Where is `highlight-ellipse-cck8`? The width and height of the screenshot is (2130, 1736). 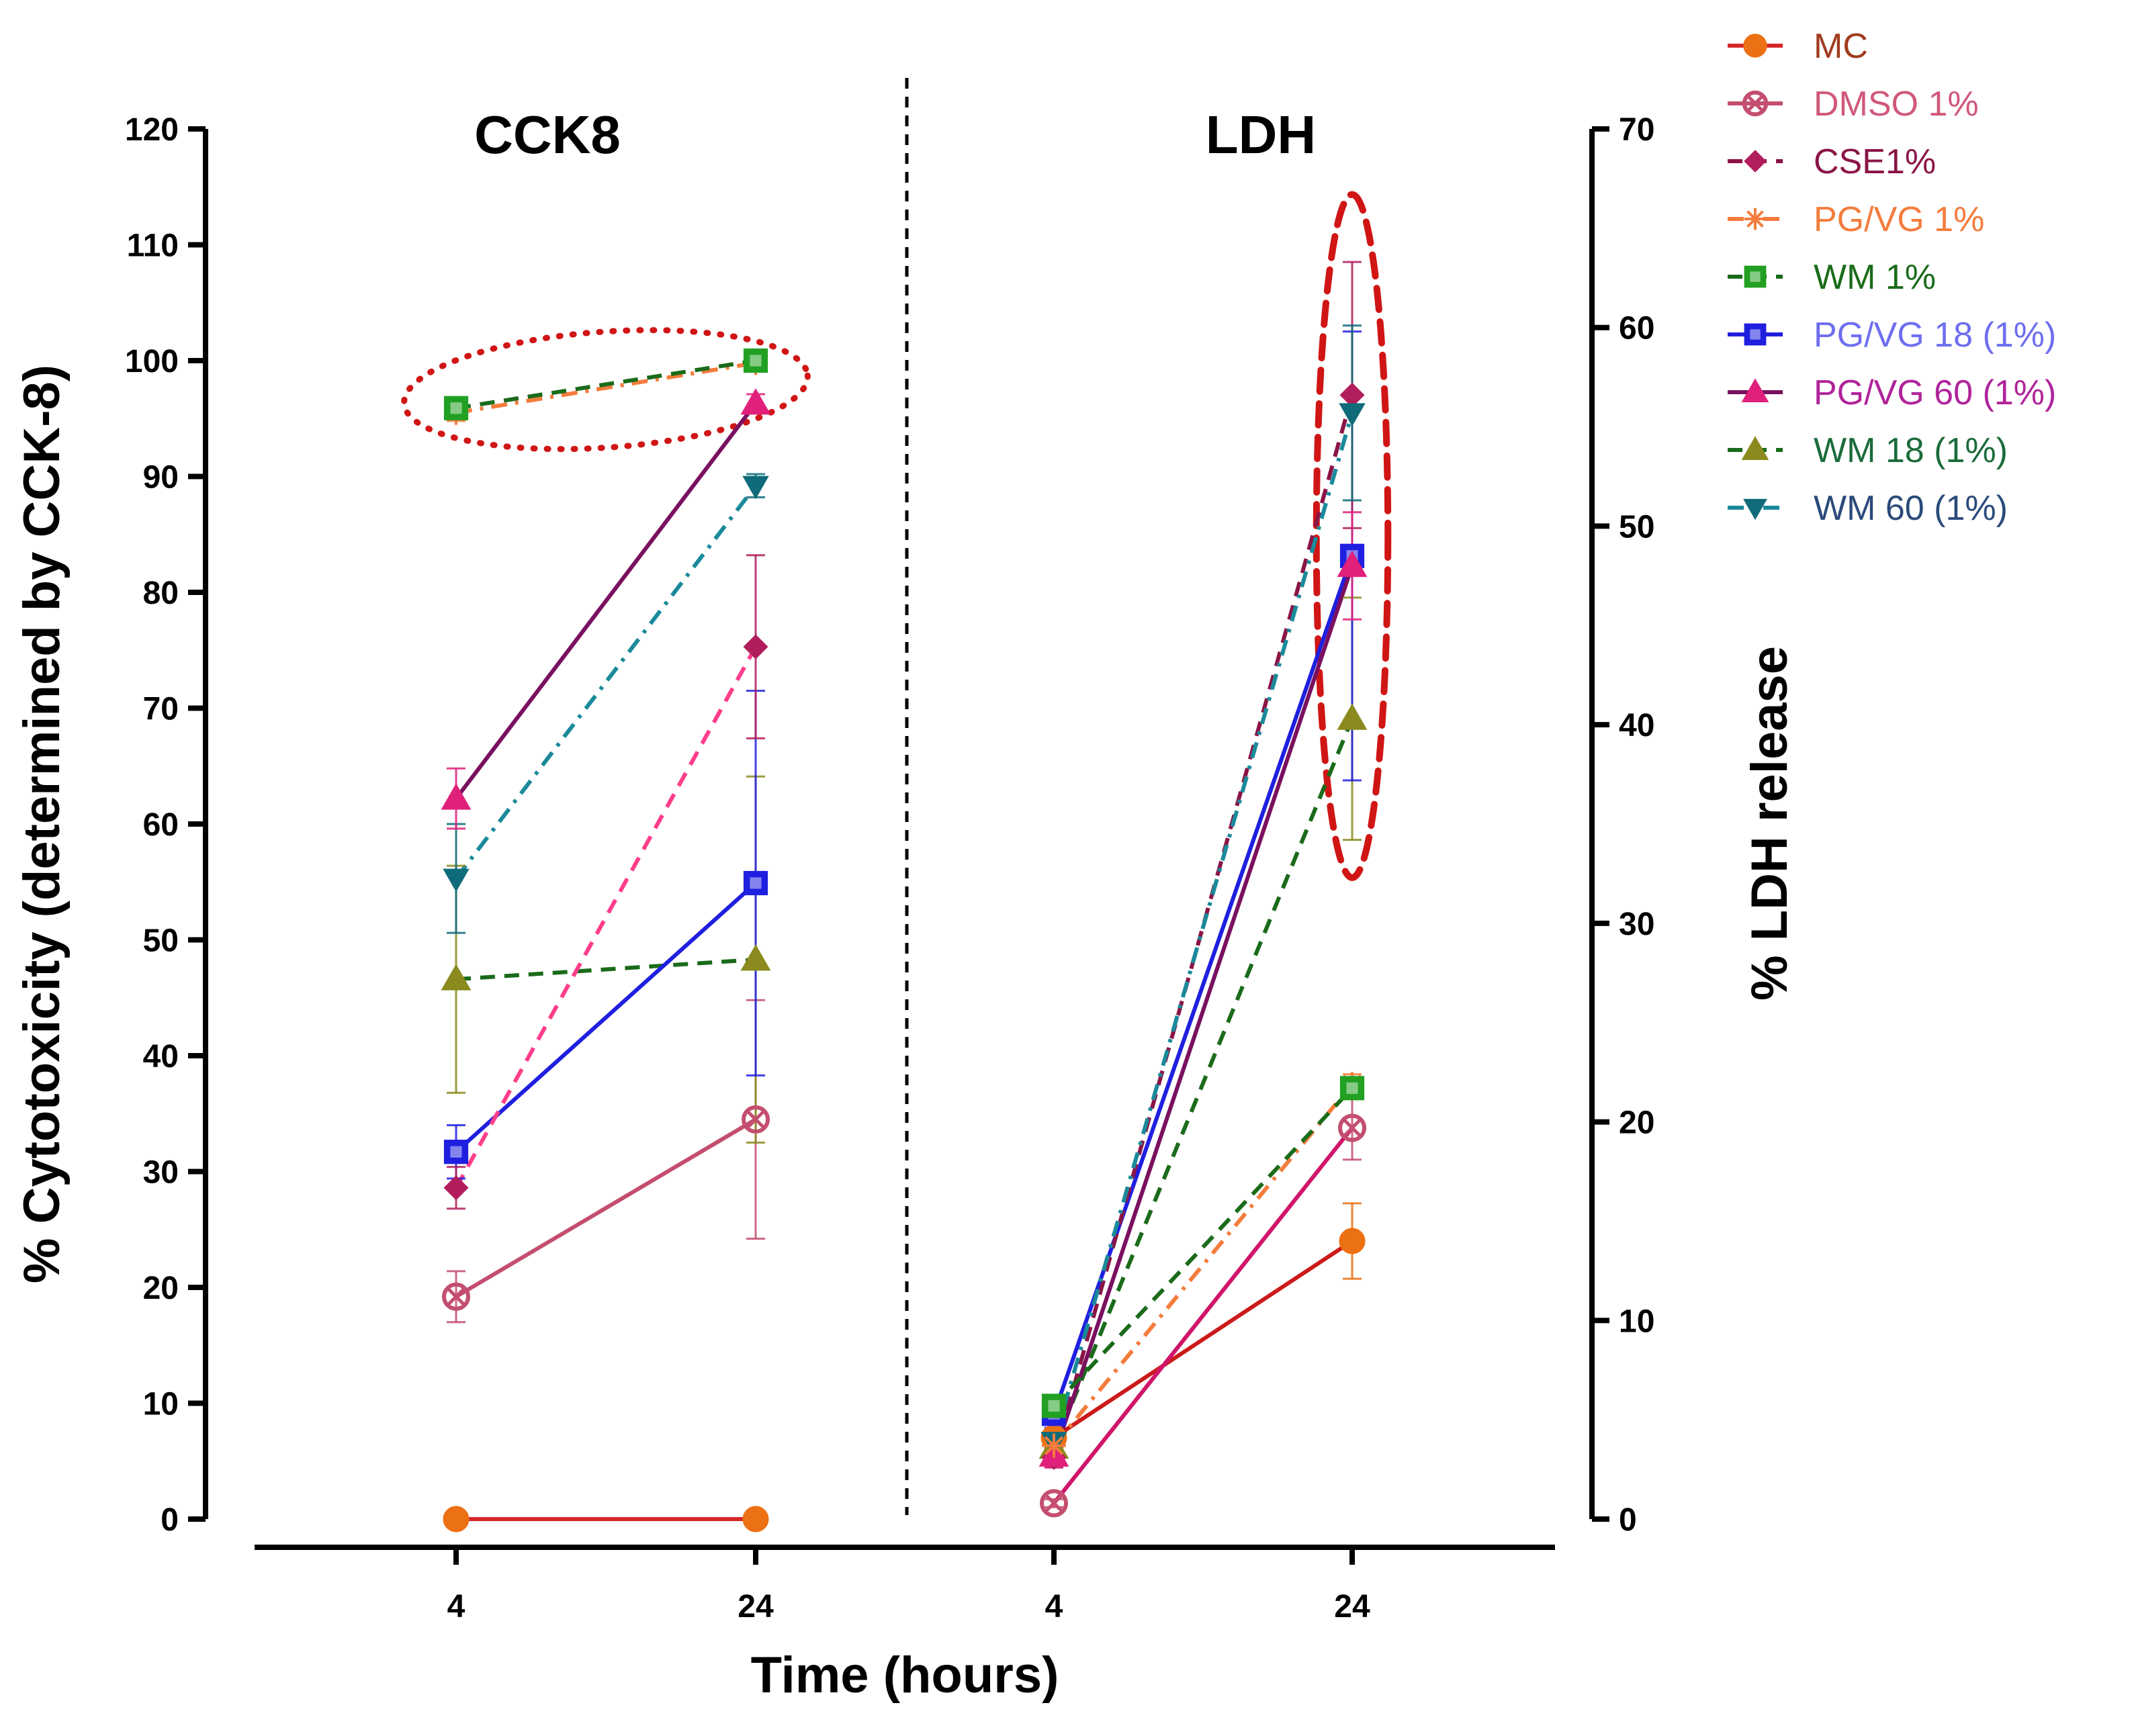
highlight-ellipse-cck8 is located at coordinates (606, 390).